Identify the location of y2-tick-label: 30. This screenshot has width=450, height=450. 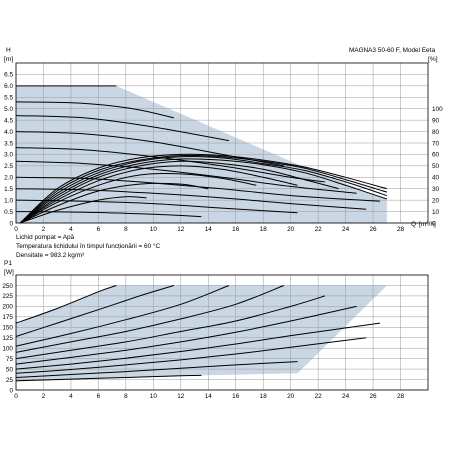
(436, 189).